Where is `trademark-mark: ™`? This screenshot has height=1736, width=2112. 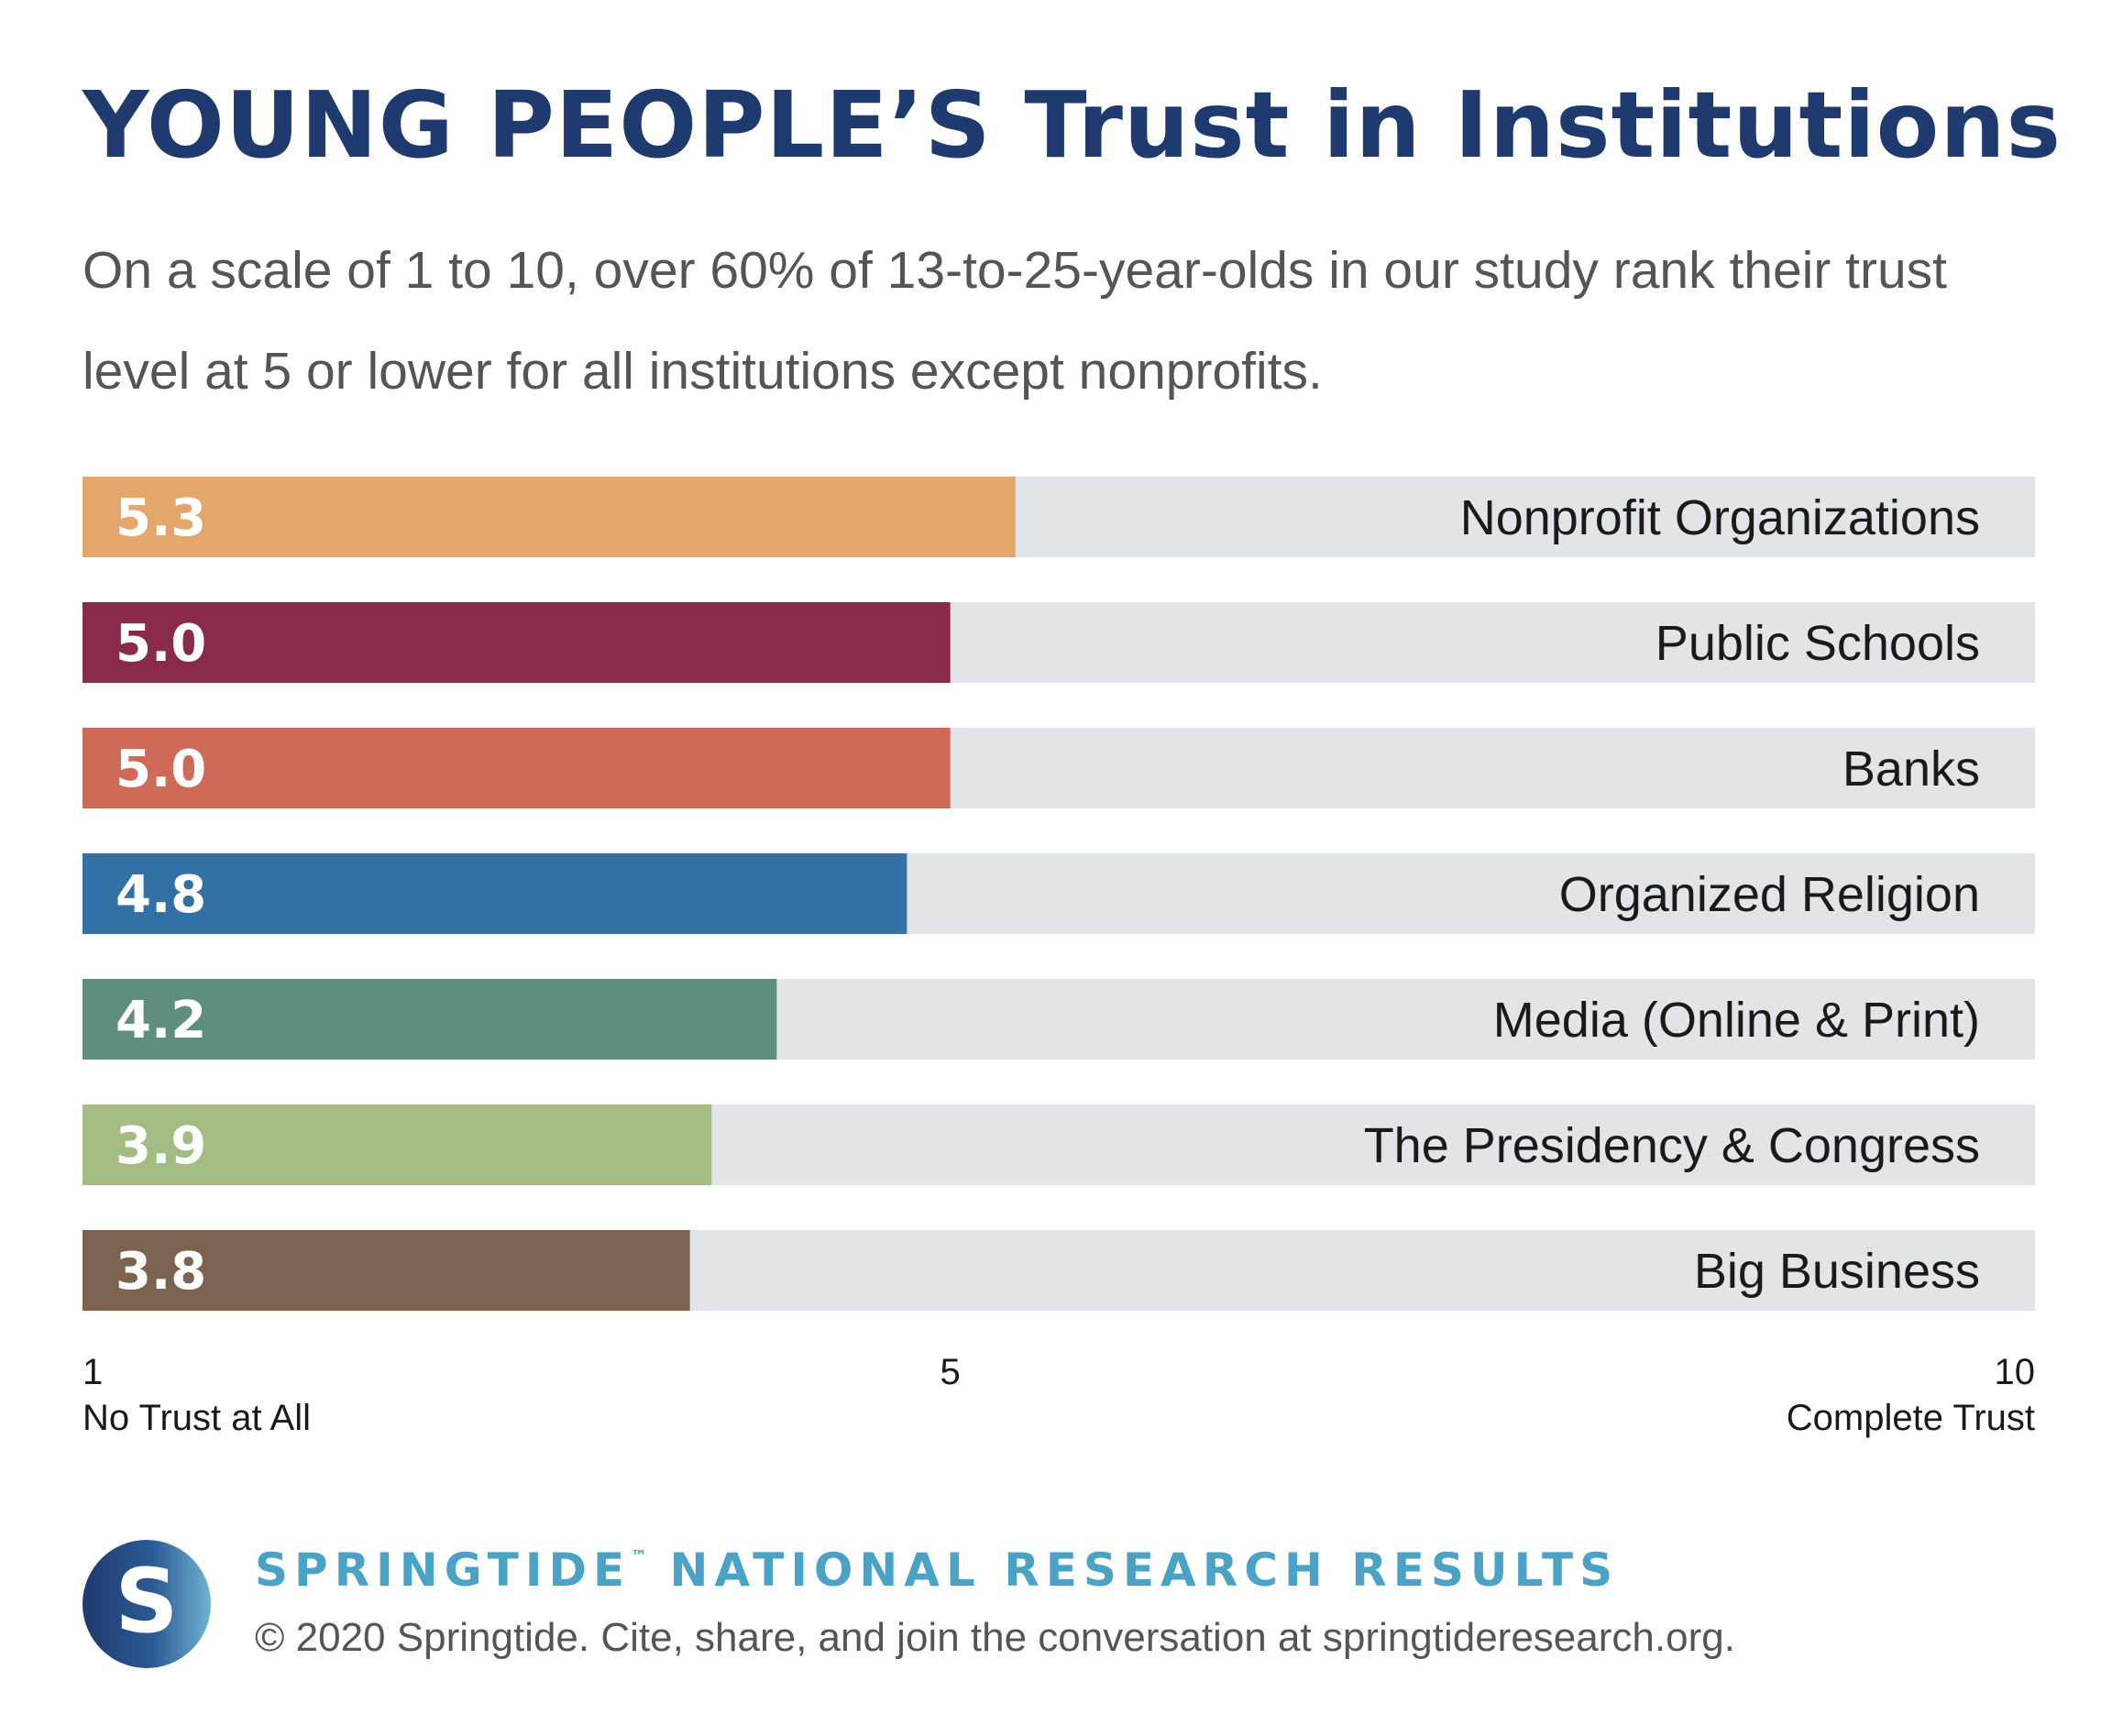 trademark-mark: ™ is located at coordinates (639, 1557).